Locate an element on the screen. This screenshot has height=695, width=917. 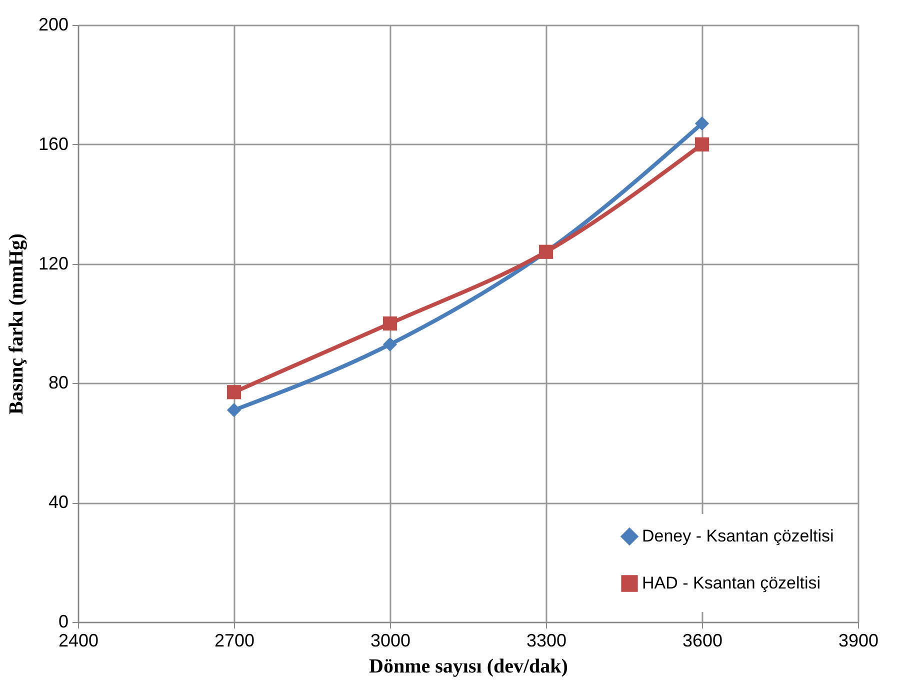
x-axis-title: Dönme sayısı (dev/dak) is located at coordinates (468, 667).